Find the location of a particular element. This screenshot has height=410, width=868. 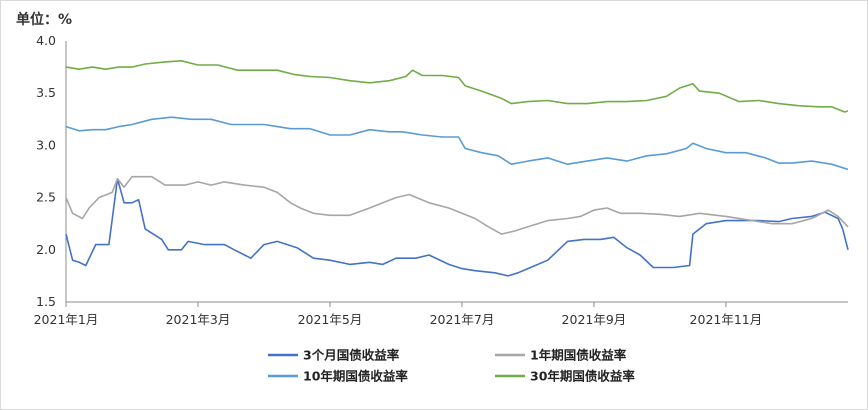

x-tick-label: 2021年7月 is located at coordinates (462, 319).